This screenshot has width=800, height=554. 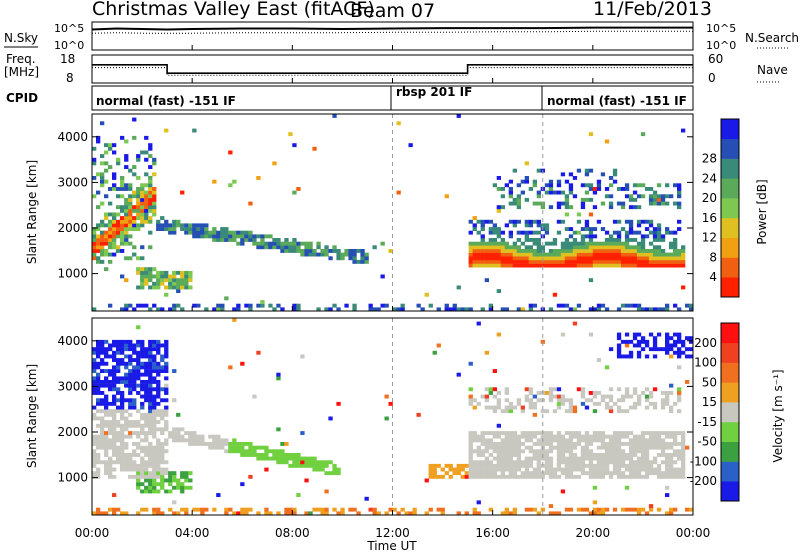 I want to click on colorbar-tick-label: 20, so click(x=709, y=198).